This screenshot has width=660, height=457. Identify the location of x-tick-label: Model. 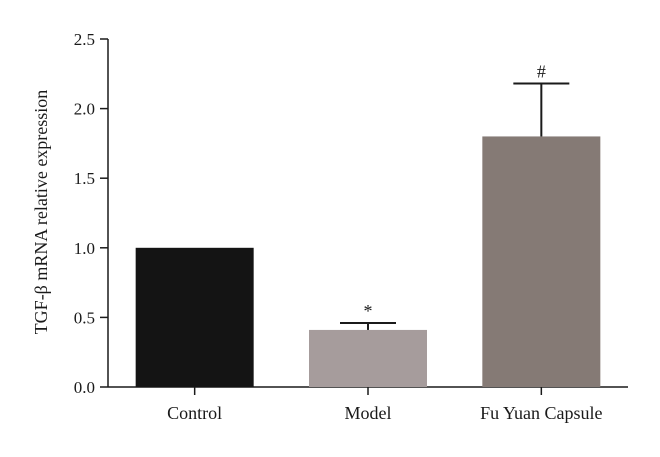
(368, 413).